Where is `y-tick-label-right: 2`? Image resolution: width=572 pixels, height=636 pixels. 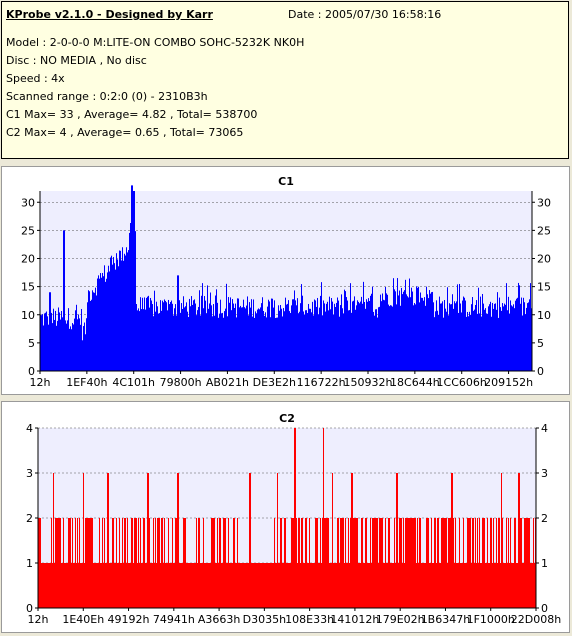
y-tick-label-right: 2 is located at coordinates (544, 518).